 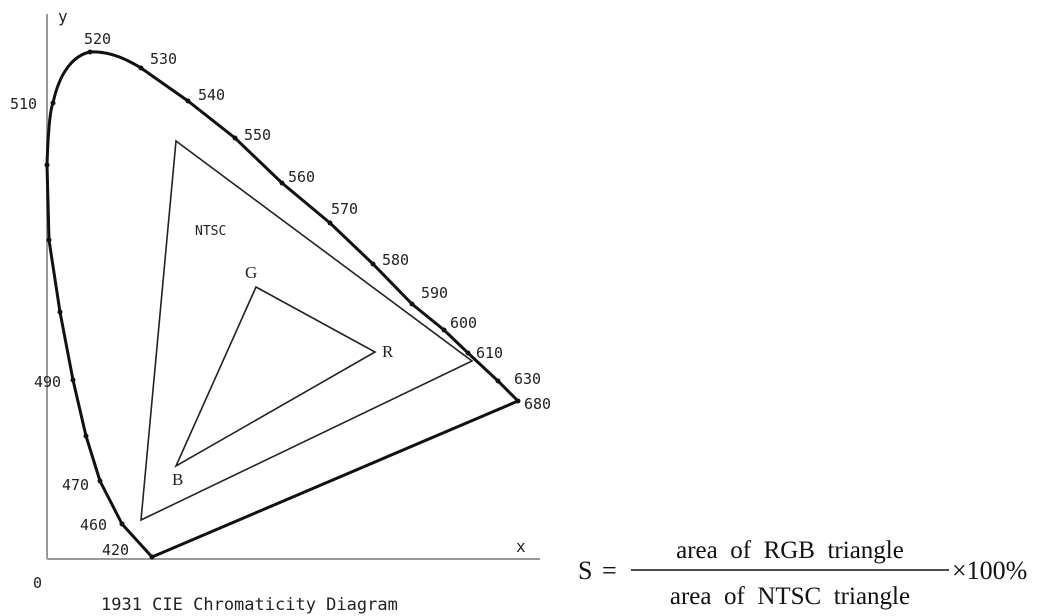 I want to click on formula-multiplier: ×100%, so click(x=989, y=570).